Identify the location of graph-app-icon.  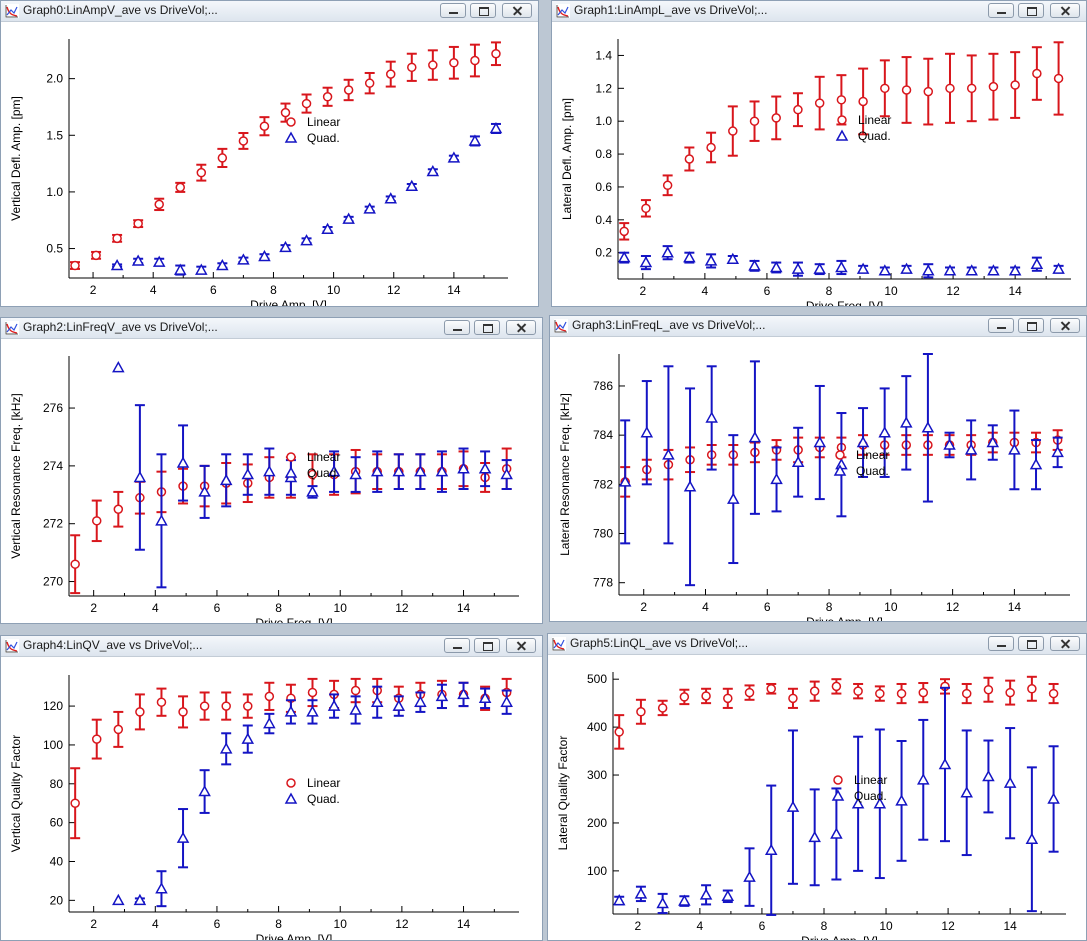
(12, 328).